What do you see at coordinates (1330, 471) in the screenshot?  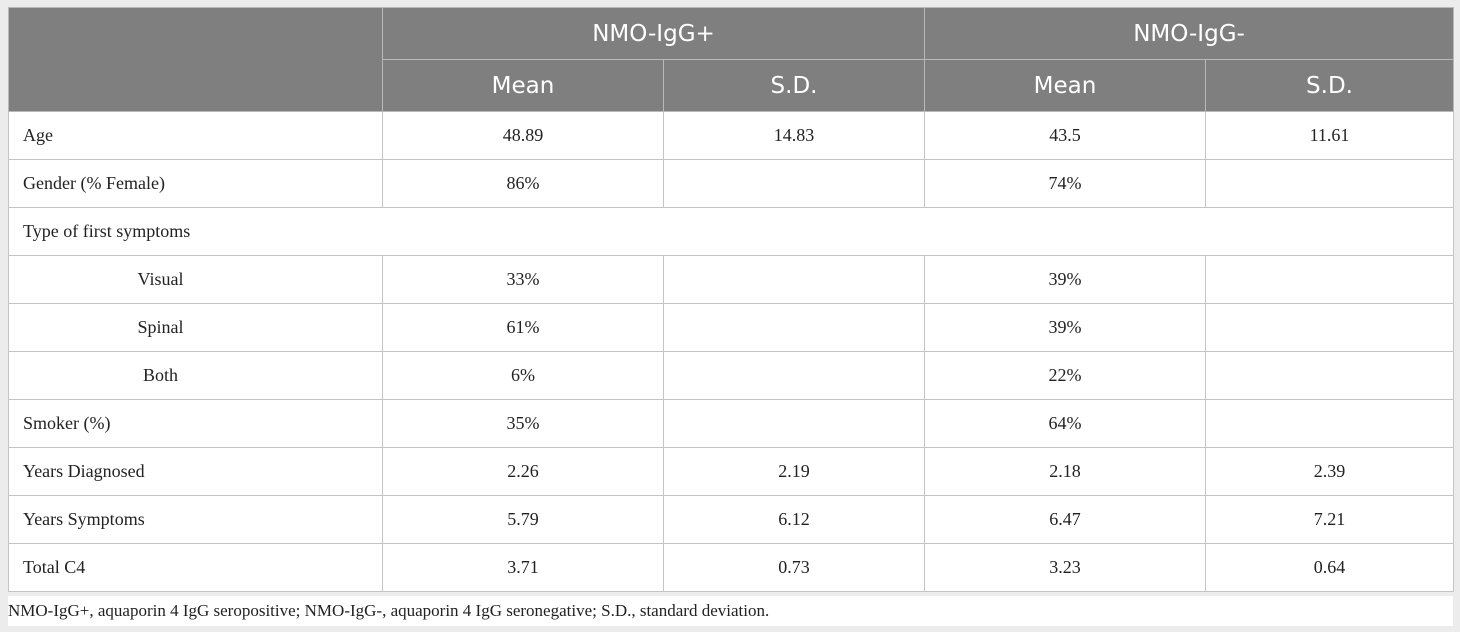 I see `table-cell: 2.39` at bounding box center [1330, 471].